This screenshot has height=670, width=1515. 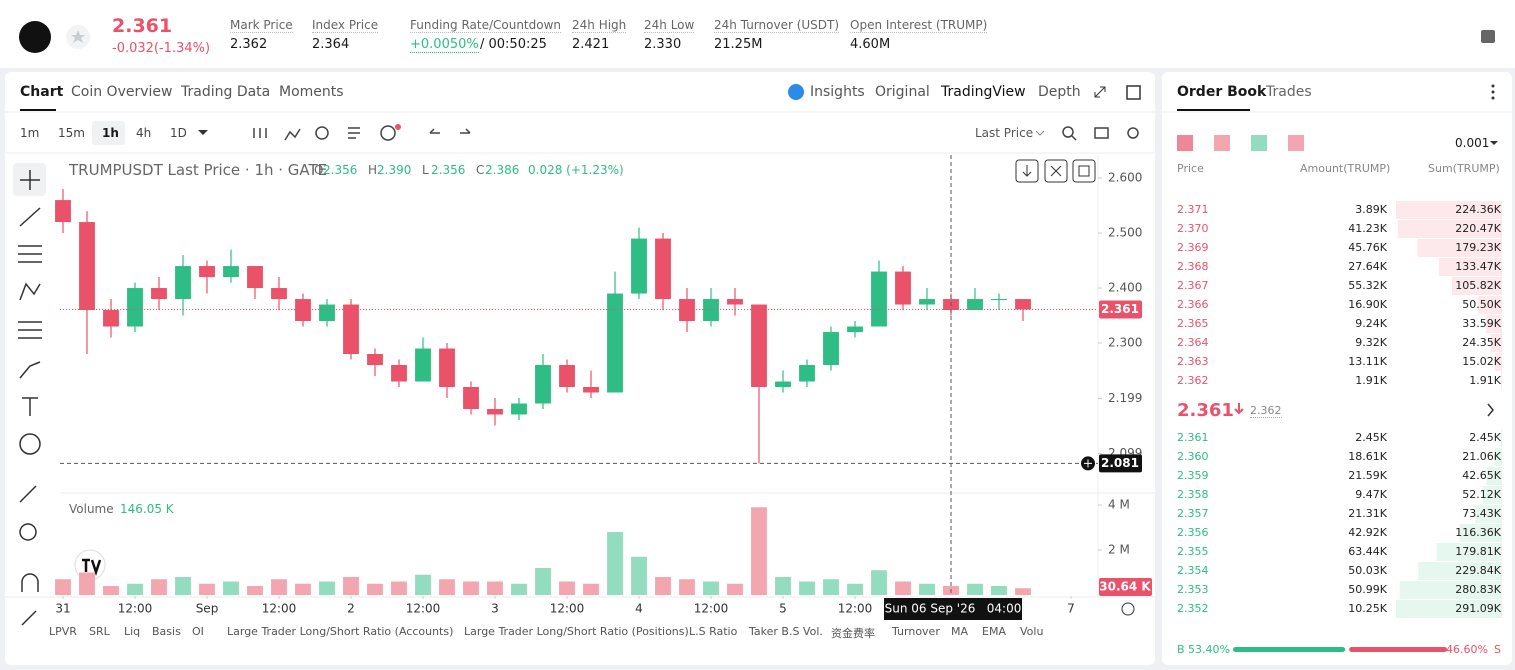 I want to click on toolbar-icons, so click(x=696, y=133).